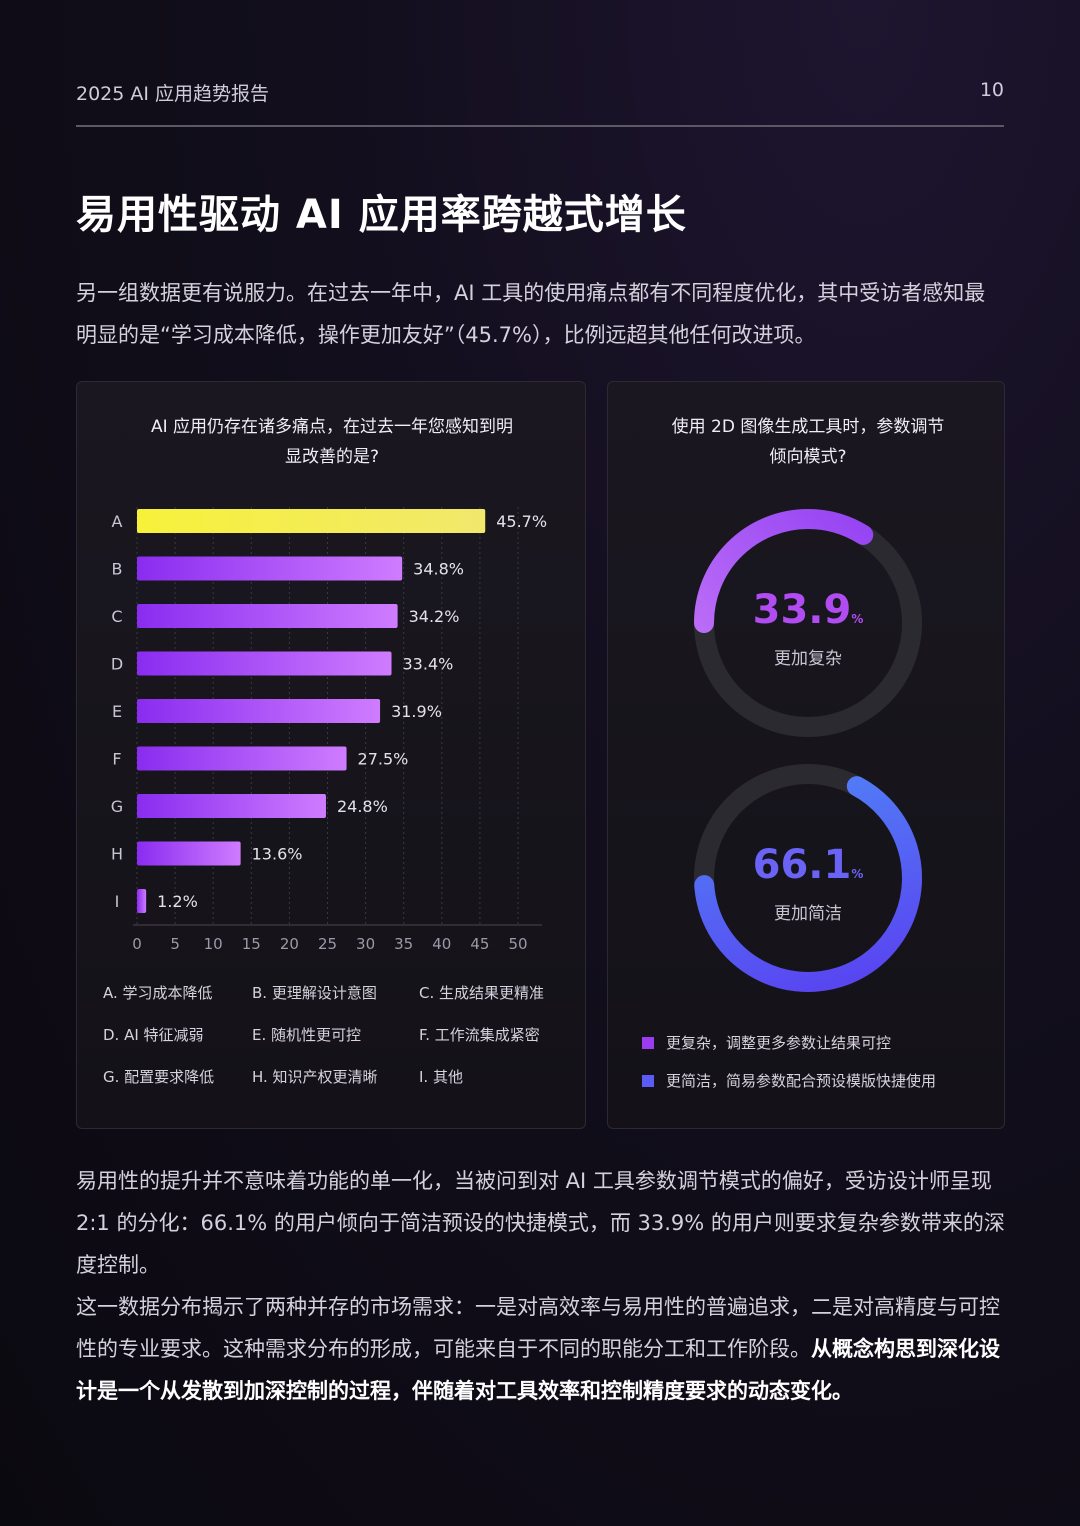 Image resolution: width=1080 pixels, height=1526 pixels. What do you see at coordinates (277, 854) in the screenshot?
I see `bar-value-label: 13.6%` at bounding box center [277, 854].